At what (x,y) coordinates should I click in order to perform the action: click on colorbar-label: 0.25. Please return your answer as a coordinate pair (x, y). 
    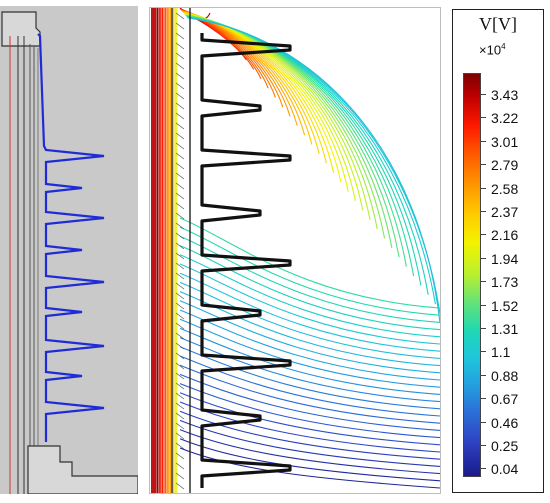
    Looking at the image, I should click on (505, 446).